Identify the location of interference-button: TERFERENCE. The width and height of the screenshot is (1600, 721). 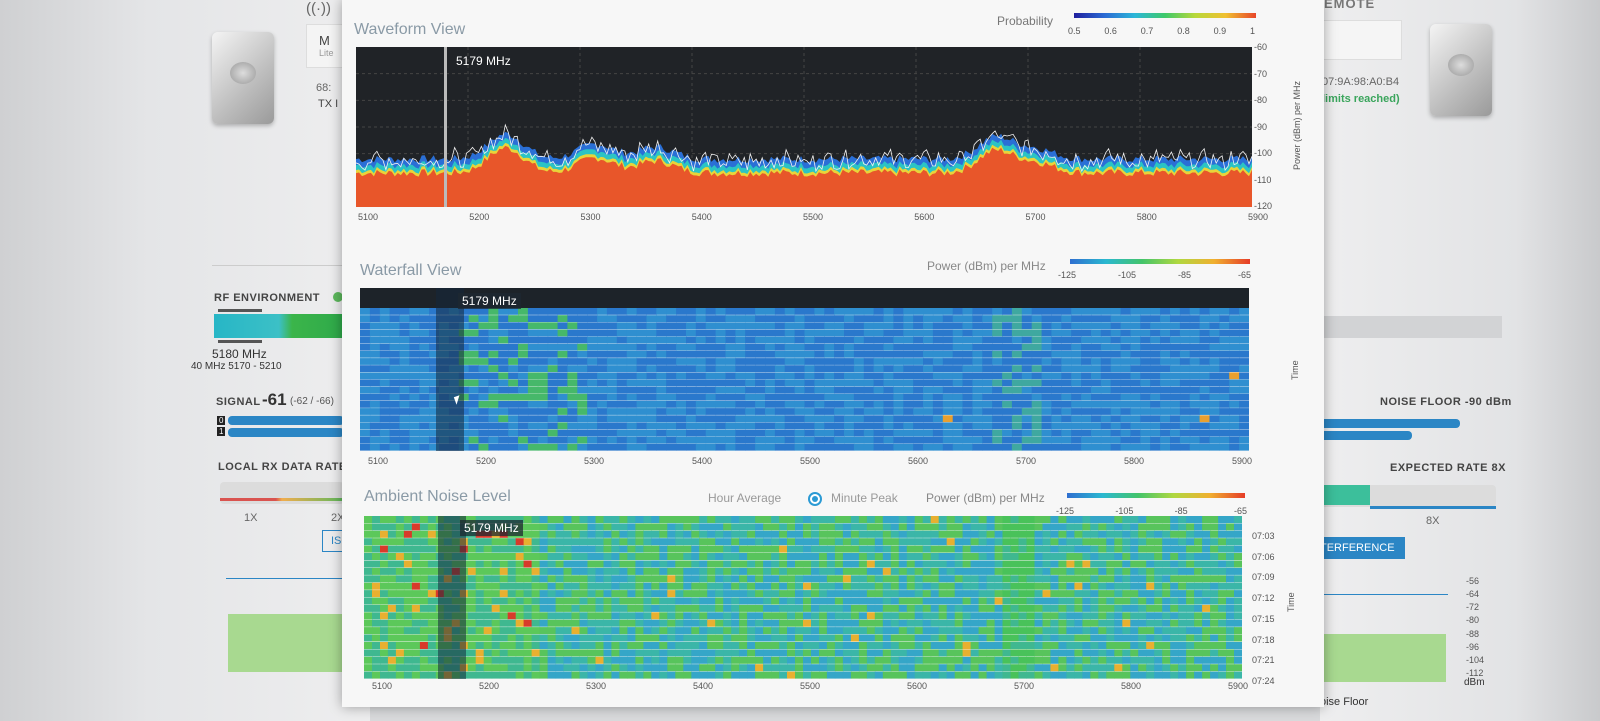
(1357, 548).